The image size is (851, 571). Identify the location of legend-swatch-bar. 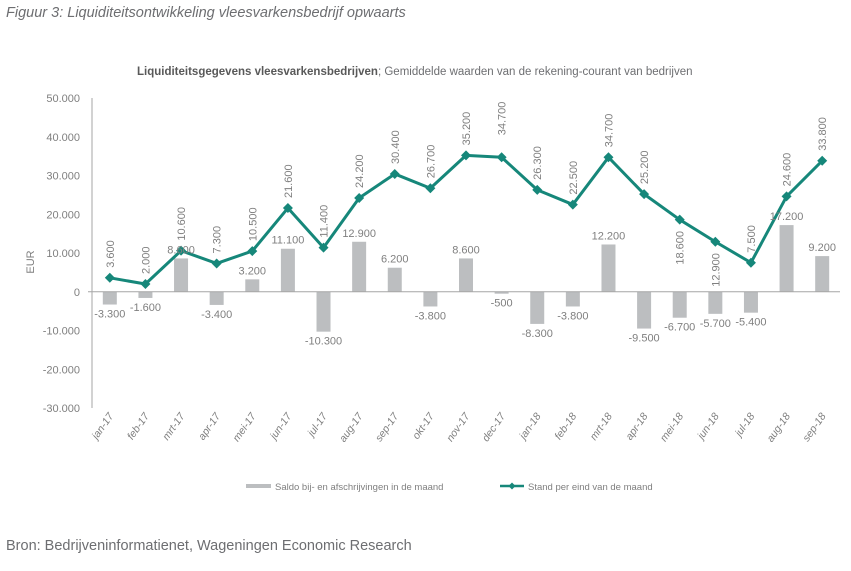
(258, 486).